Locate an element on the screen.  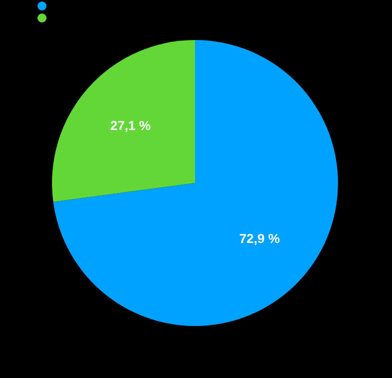
data-label: 72,9 % is located at coordinates (259, 238).